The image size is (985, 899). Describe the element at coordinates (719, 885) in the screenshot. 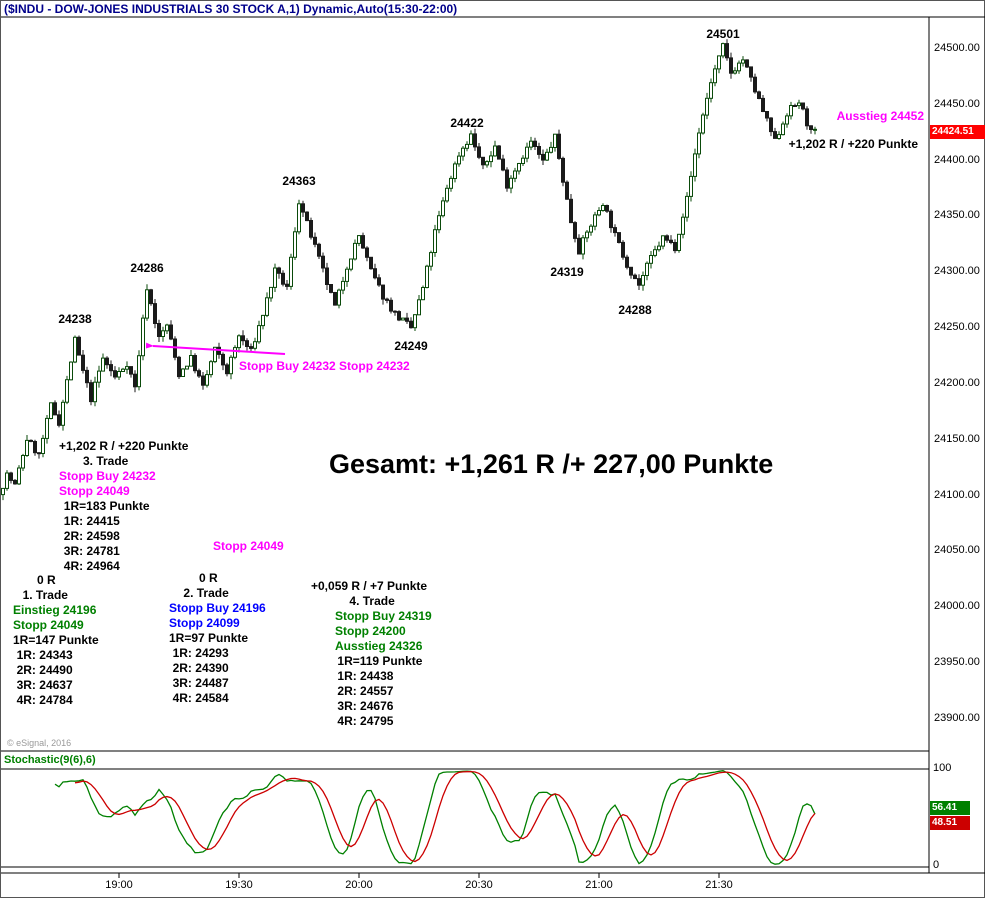

I see `time-axis-label: 21:30` at that location.